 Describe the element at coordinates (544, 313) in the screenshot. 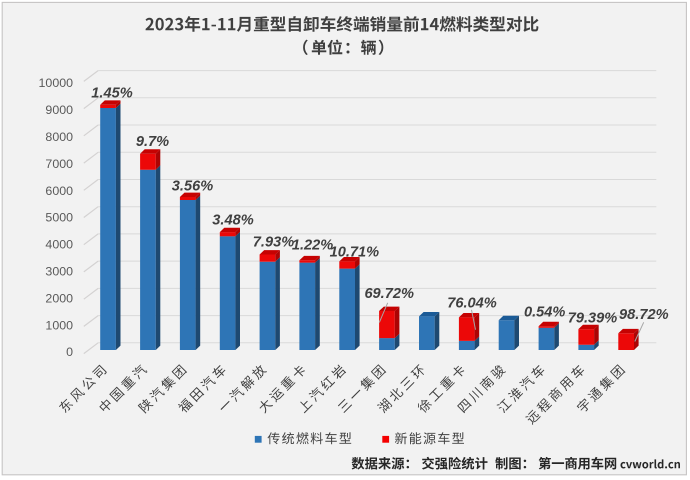

I see `svg-text: 0.54%` at that location.